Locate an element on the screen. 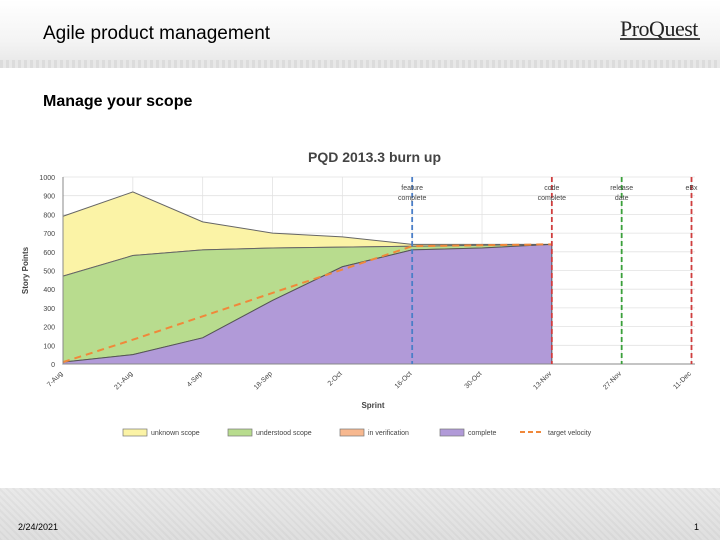 The width and height of the screenshot is (720, 540). x-tick-label: 4-Sep is located at coordinates (195, 379).